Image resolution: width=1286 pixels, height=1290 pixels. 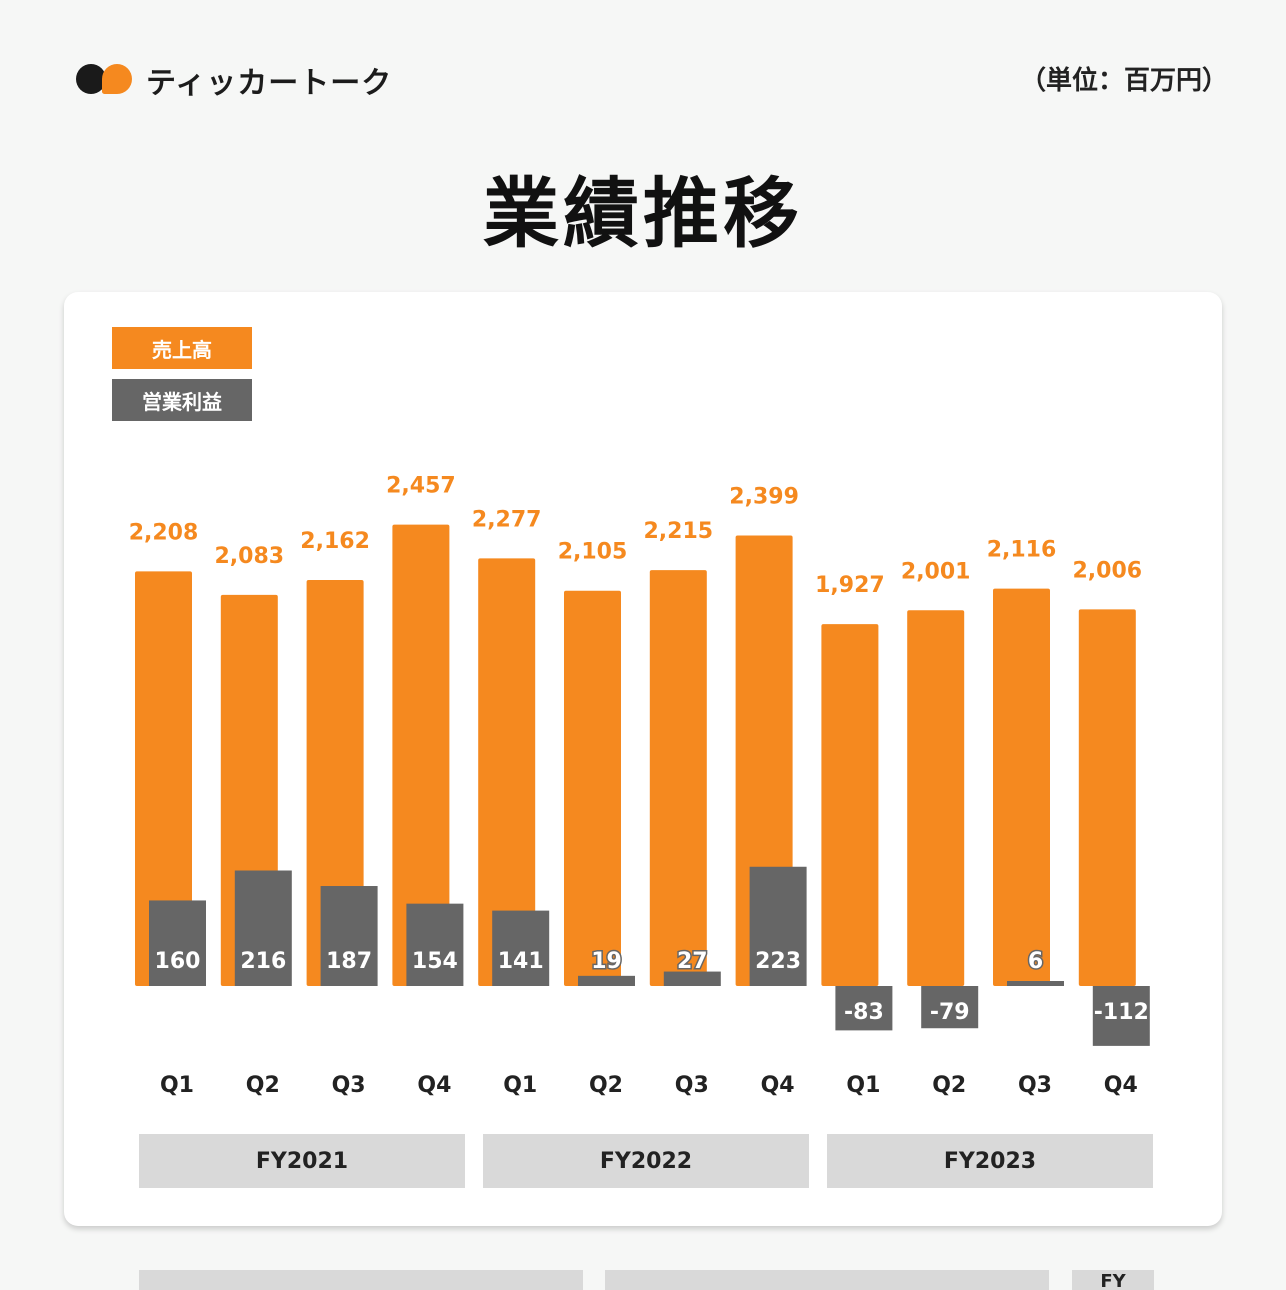 I want to click on fy-label-fy2022: FY2022, so click(x=646, y=1161).